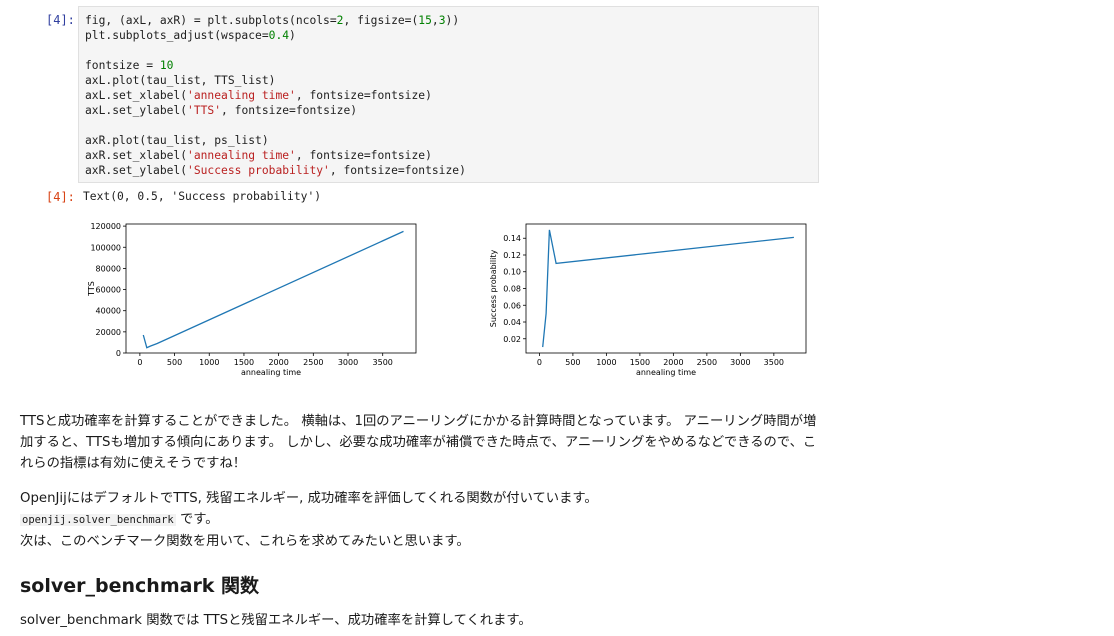 Image resolution: width=1114 pixels, height=636 pixels. I want to click on y-tick-label: 20000, so click(108, 332).